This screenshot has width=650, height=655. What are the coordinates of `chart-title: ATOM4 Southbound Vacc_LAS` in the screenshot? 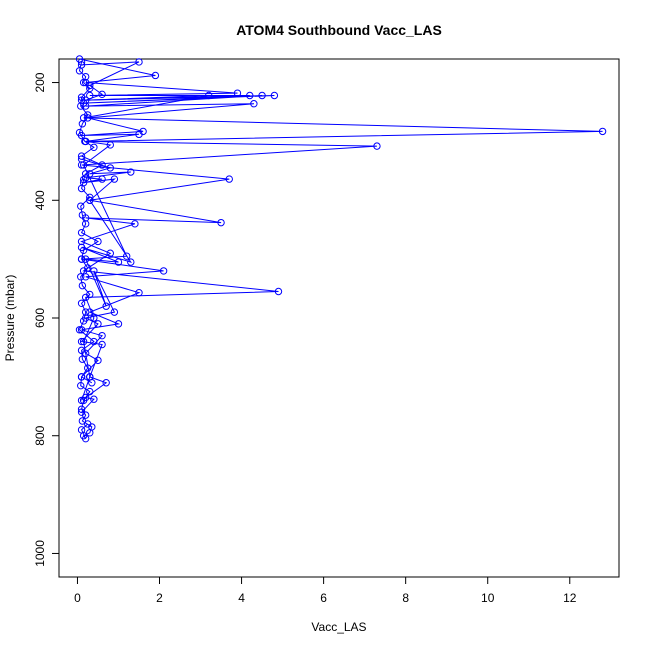 It's located at (339, 30).